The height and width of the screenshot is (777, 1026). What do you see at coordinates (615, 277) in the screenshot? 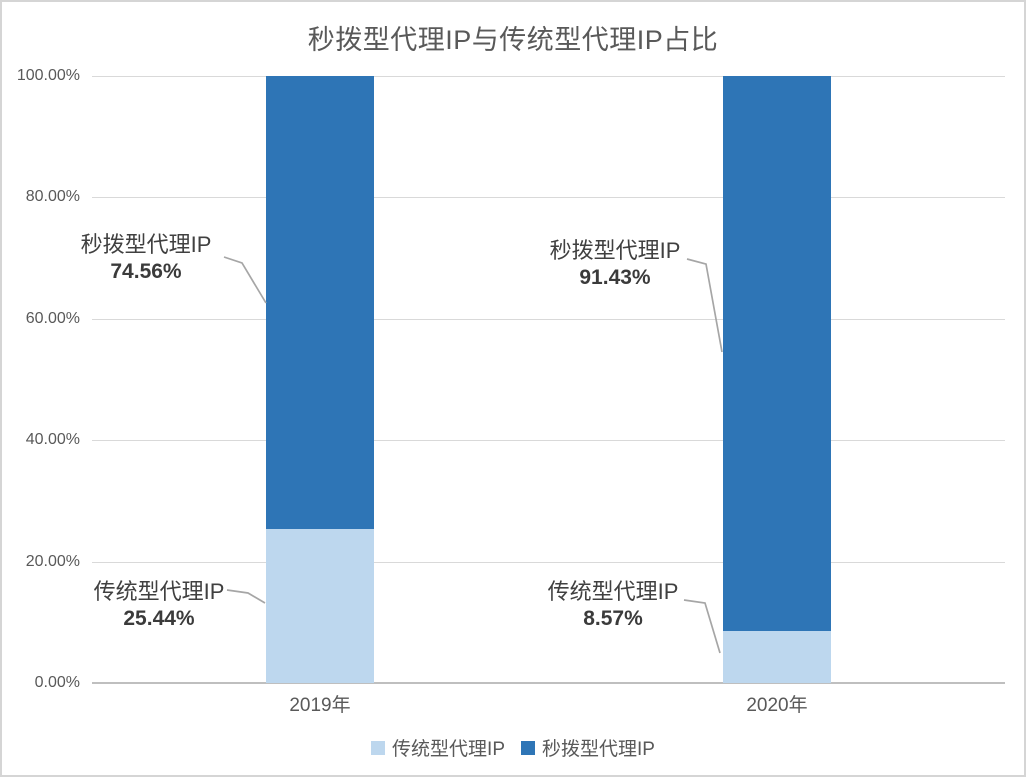
I see `callout-value: 91.43%` at bounding box center [615, 277].